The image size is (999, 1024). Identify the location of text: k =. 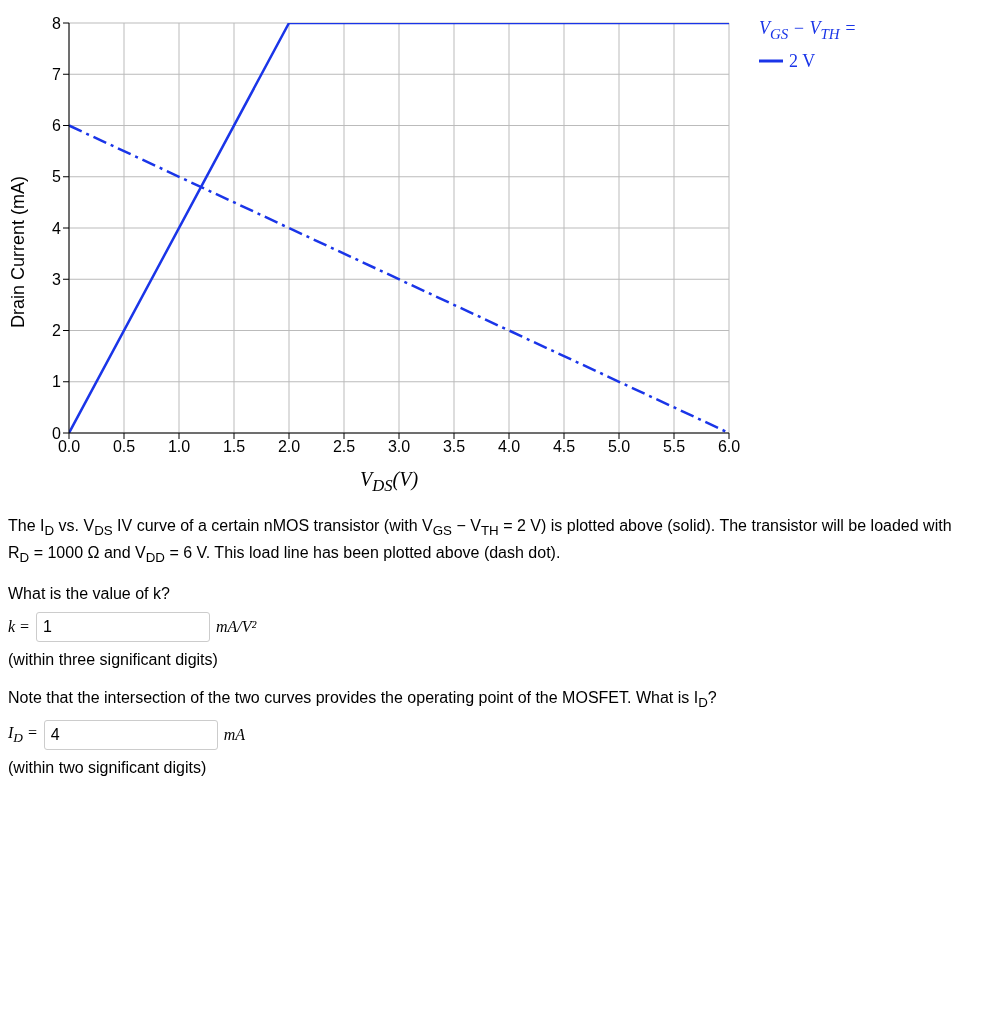
(19, 627).